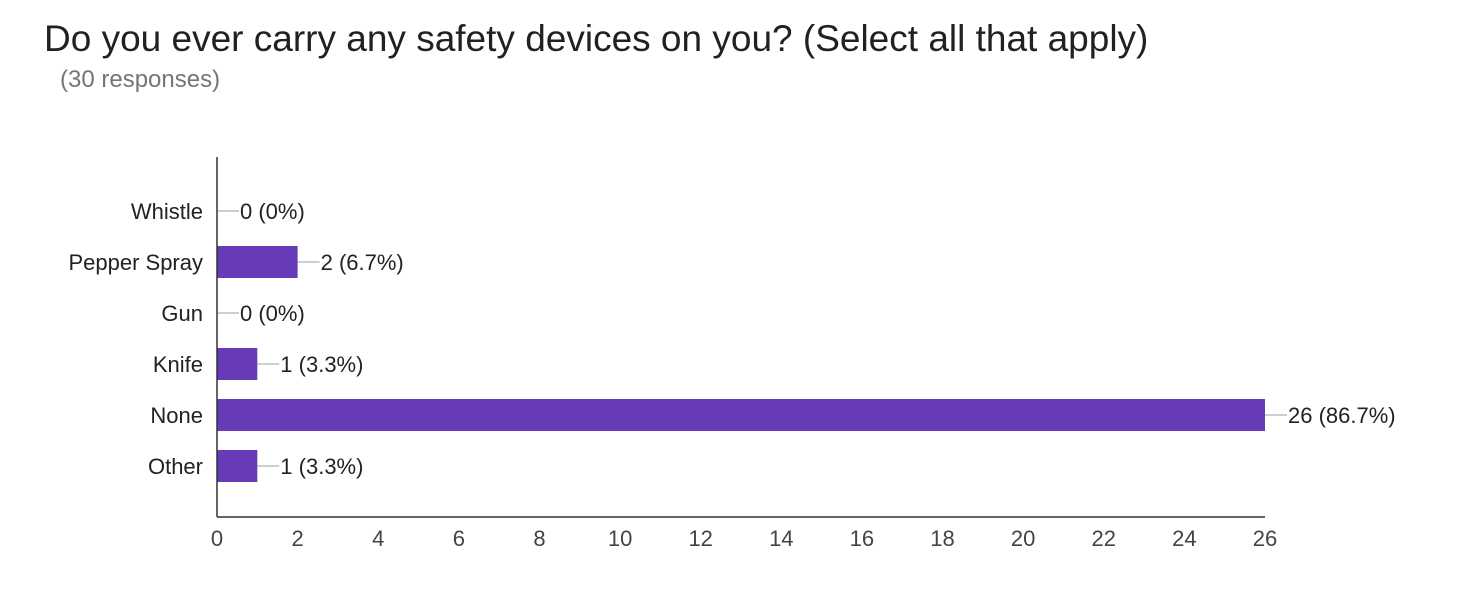  I want to click on x-tick-label: 10, so click(620, 538).